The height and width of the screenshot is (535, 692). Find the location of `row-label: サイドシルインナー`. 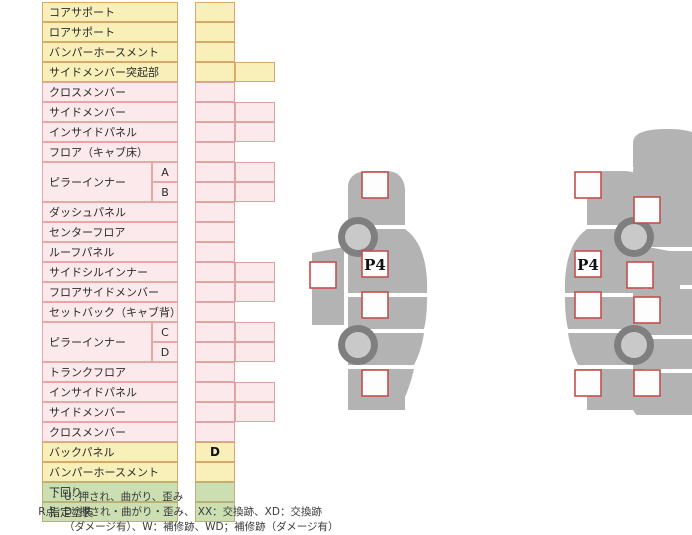

row-label: サイドシルインナー is located at coordinates (110, 272).